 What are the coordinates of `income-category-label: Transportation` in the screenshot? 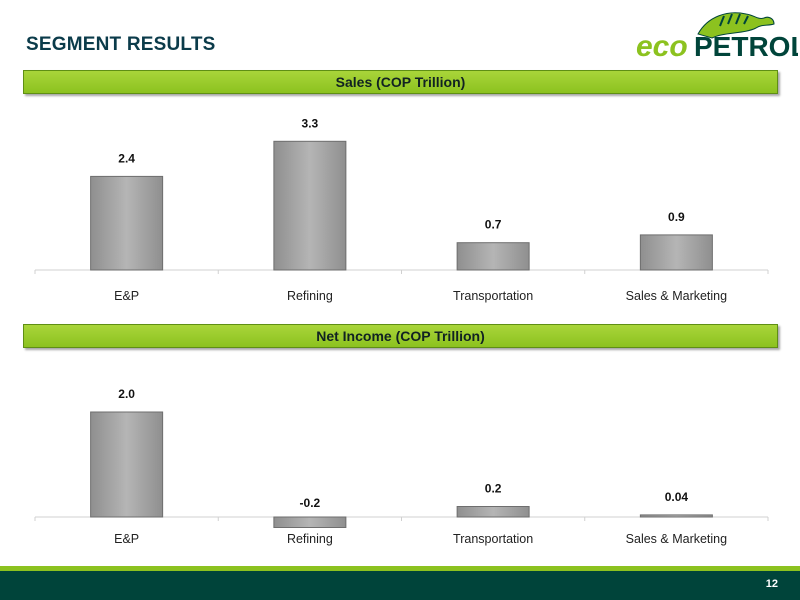 It's located at (493, 539).